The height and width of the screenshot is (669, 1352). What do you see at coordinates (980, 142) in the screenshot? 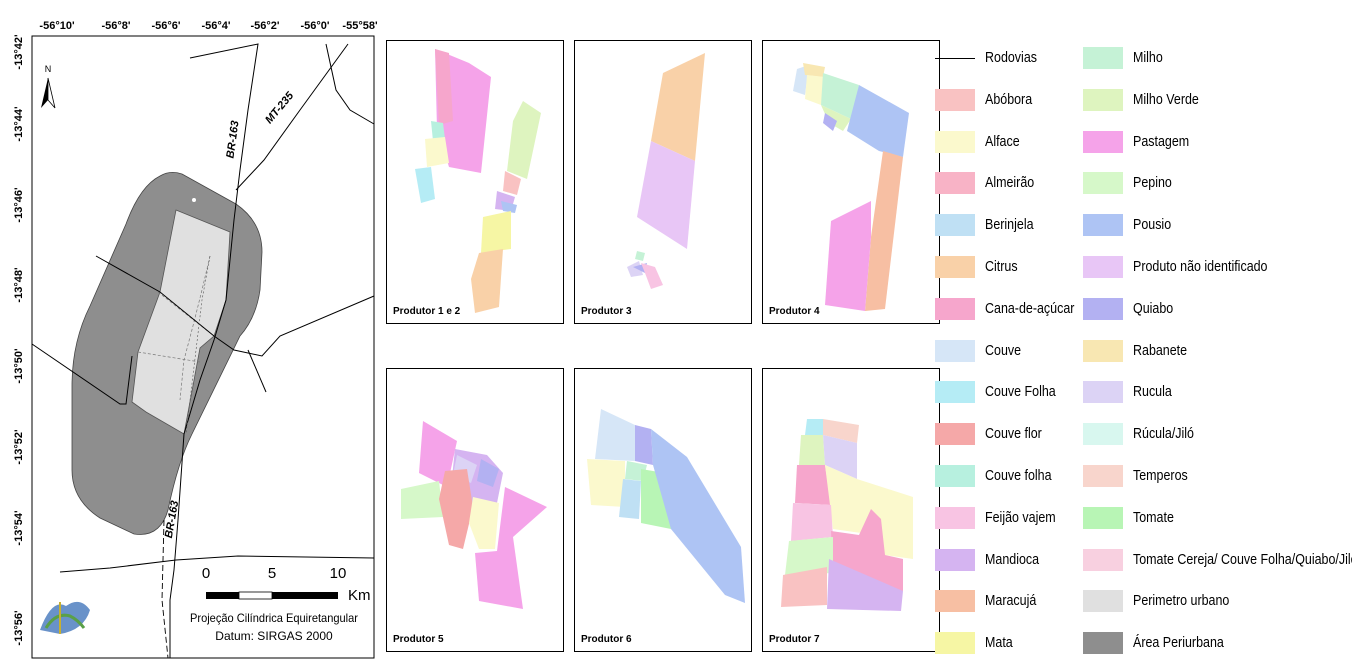
I see `legend-item: Alface` at bounding box center [980, 142].